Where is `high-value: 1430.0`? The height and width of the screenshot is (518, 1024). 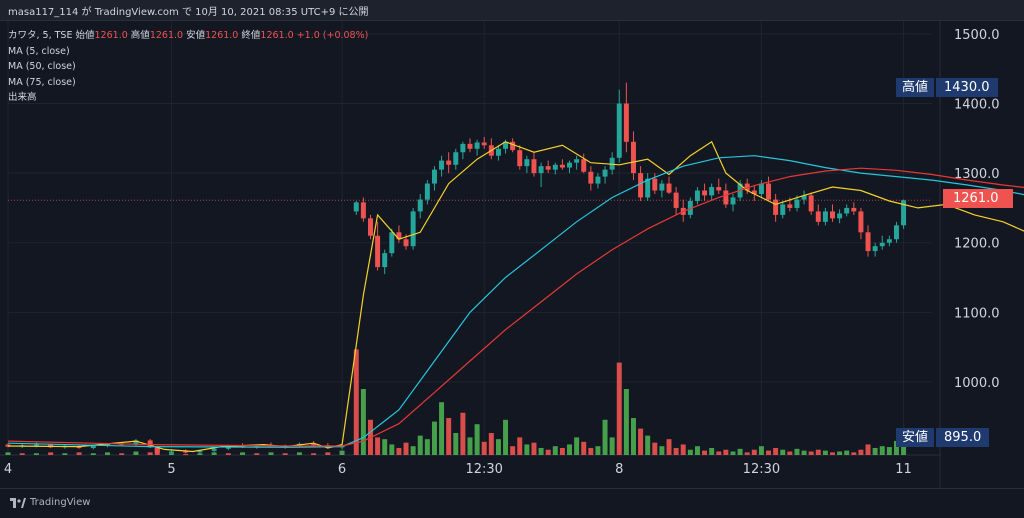 high-value: 1430.0 is located at coordinates (967, 87).